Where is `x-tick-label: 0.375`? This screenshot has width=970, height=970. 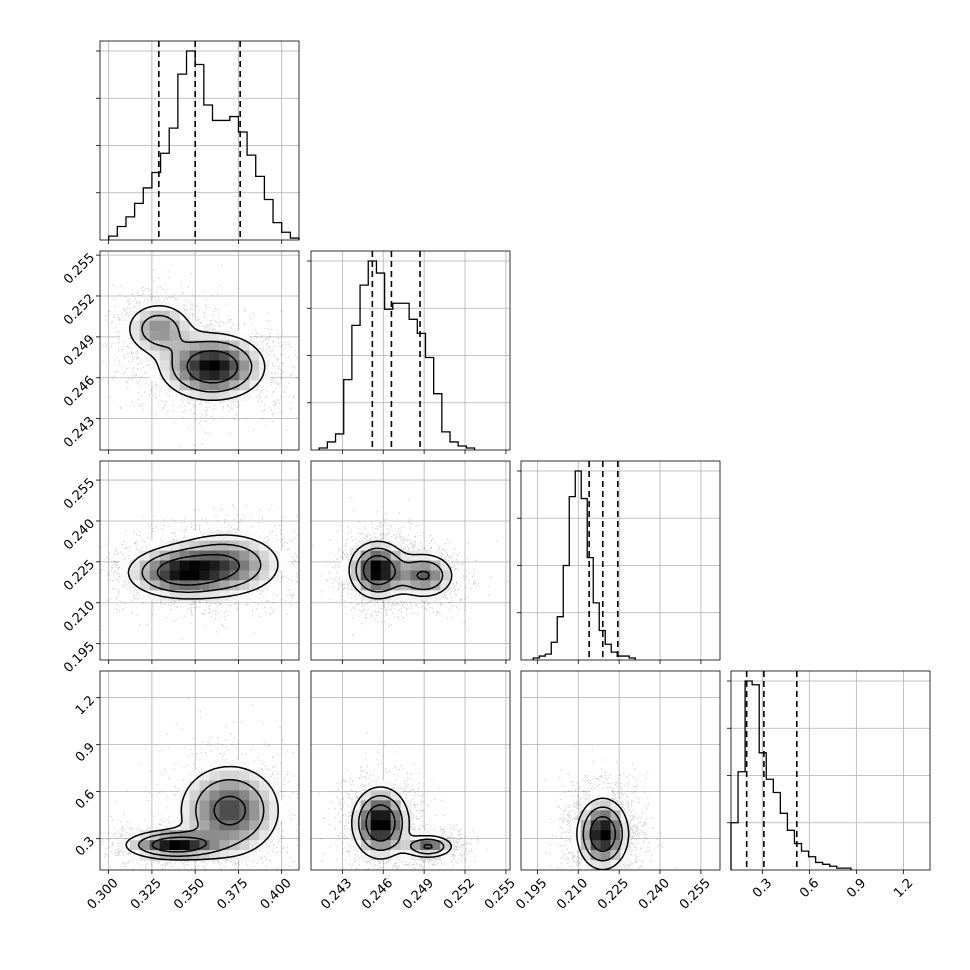 x-tick-label: 0.375 is located at coordinates (232, 894).